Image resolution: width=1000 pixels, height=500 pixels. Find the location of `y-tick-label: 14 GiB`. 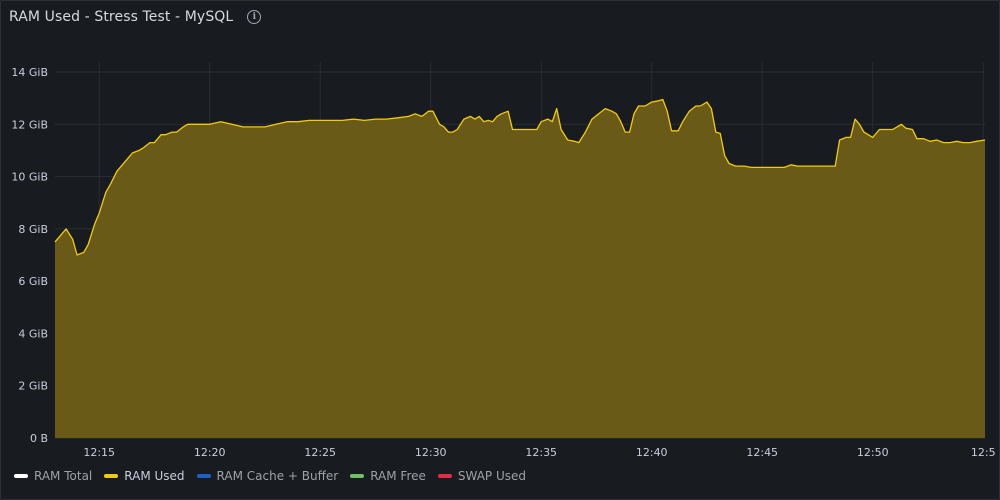

y-tick-label: 14 GiB is located at coordinates (29, 72).